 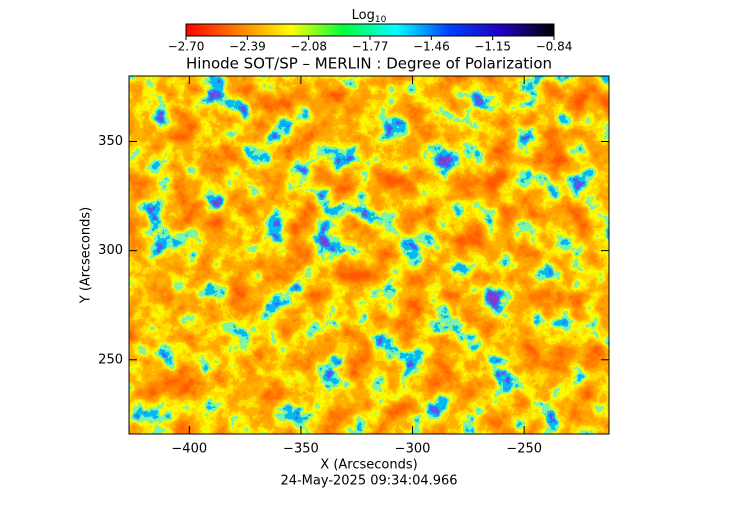 I want to click on colorbar-tick-label: −2.08, so click(x=308, y=47).